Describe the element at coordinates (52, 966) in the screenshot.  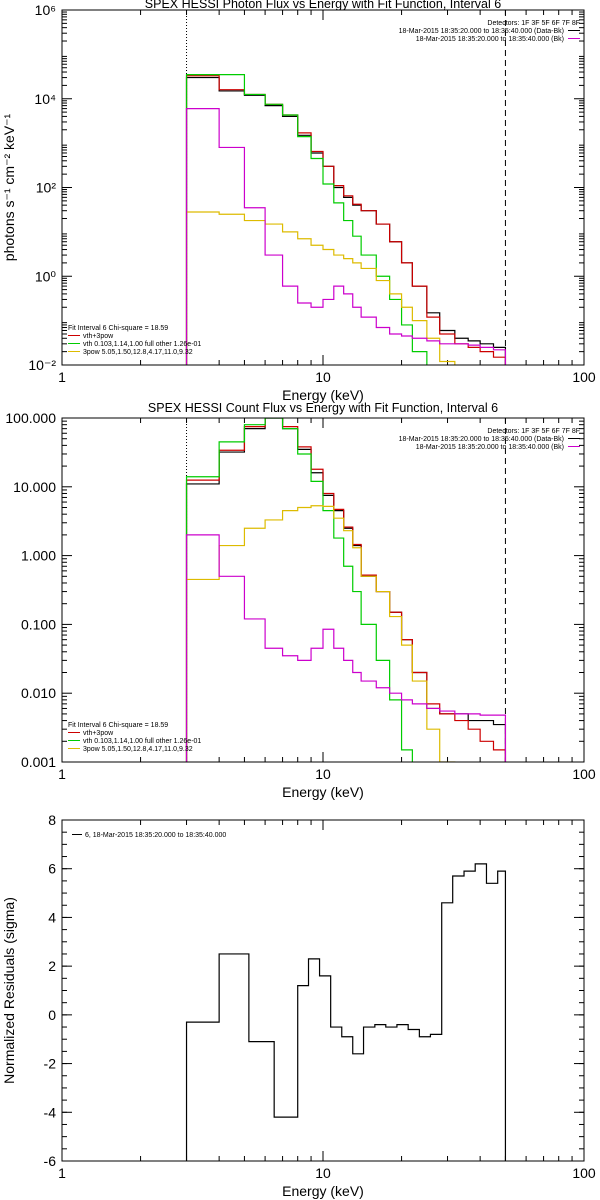
I see `y-tick-label: 2` at that location.